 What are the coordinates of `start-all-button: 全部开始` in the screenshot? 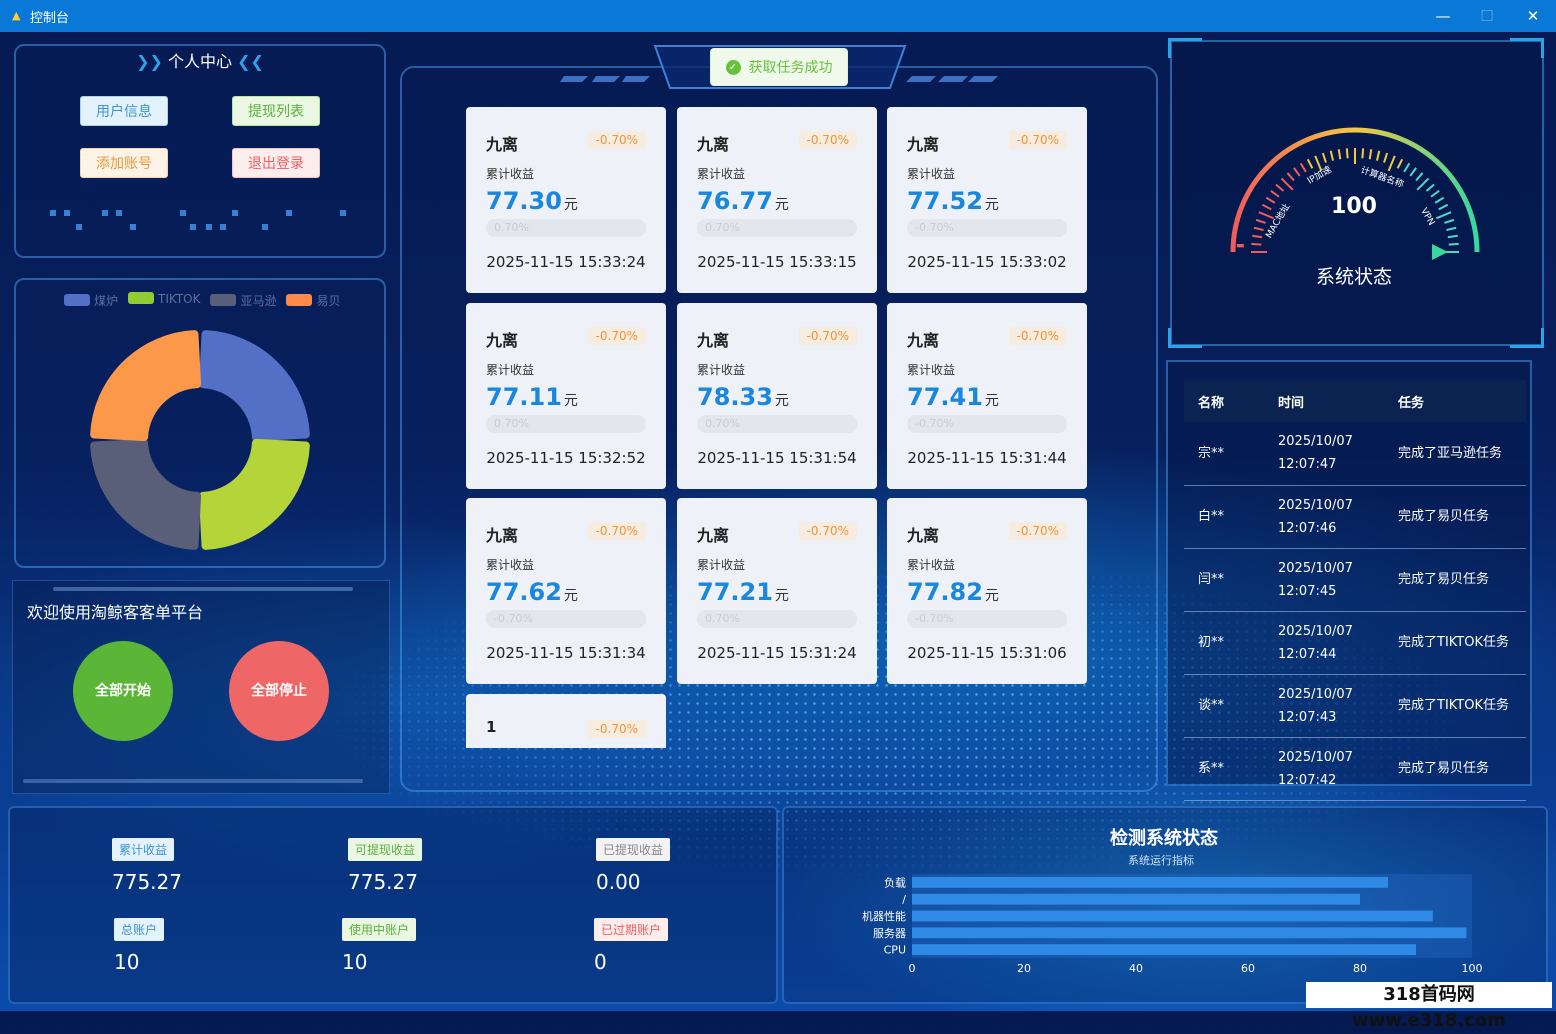 It's located at (123, 691).